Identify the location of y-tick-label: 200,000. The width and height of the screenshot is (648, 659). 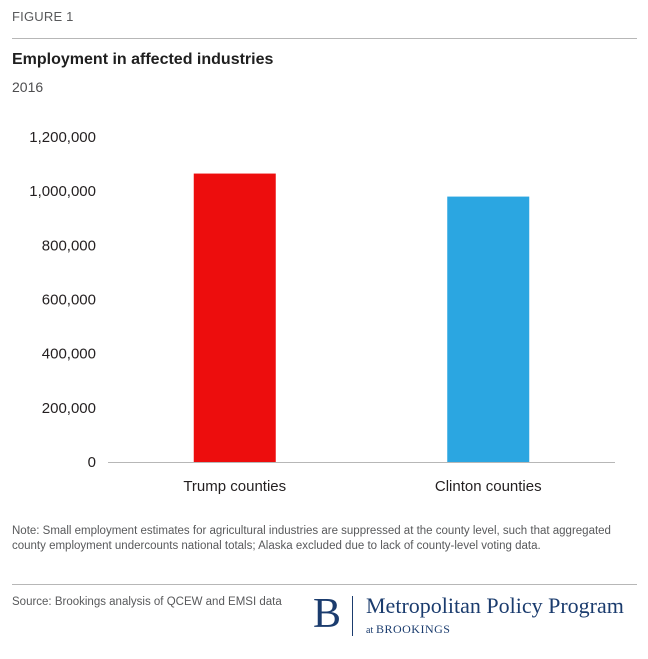
(69, 408).